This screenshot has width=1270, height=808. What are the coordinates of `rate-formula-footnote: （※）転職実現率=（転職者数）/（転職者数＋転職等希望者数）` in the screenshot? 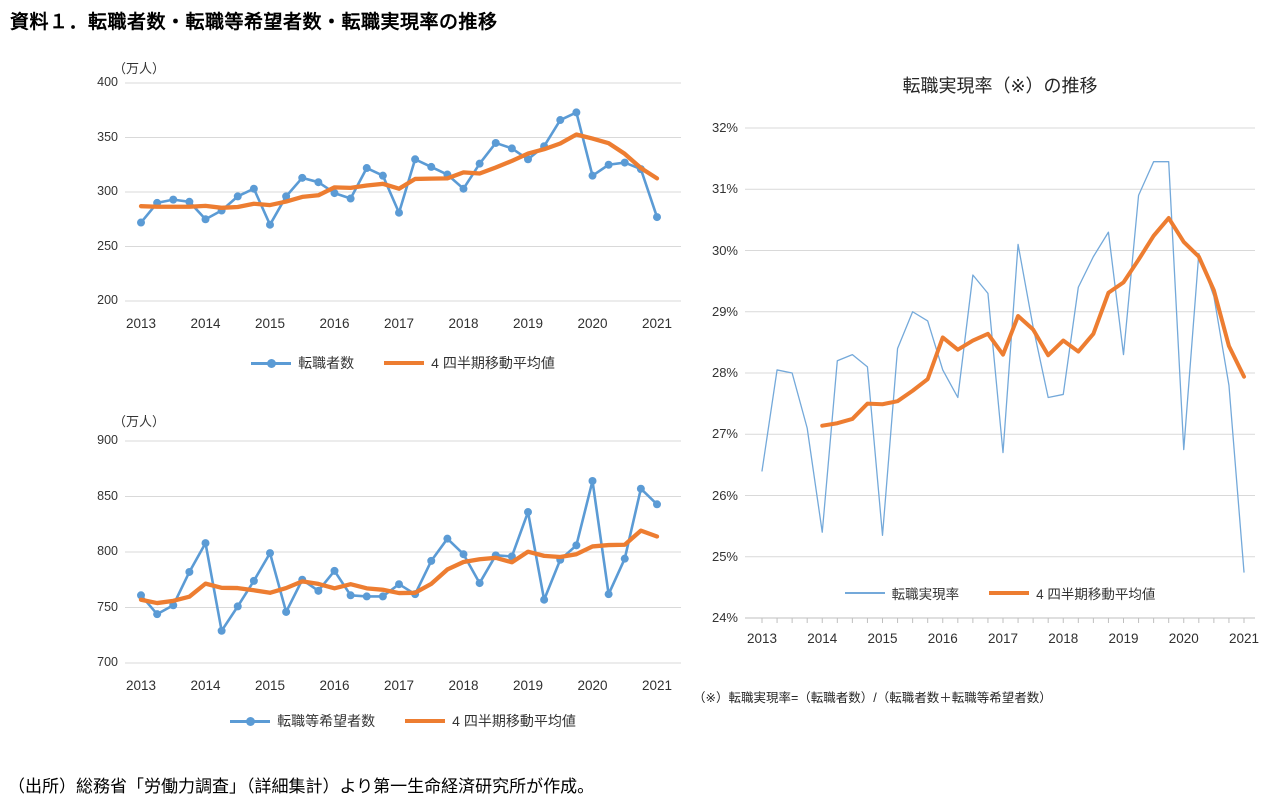 It's located at (872, 698).